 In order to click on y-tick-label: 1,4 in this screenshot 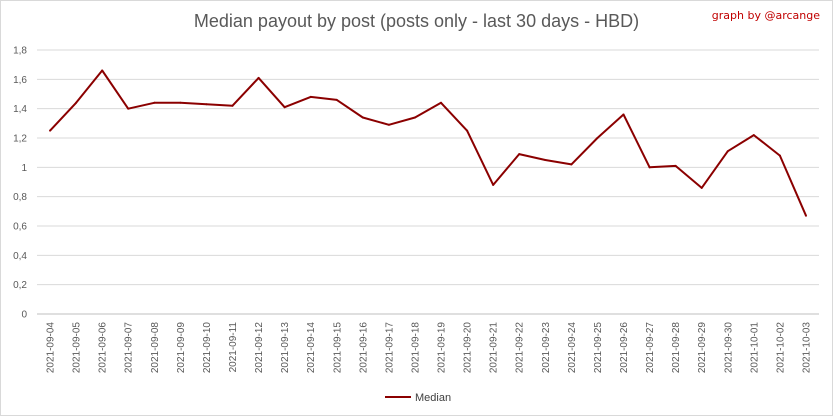, I will do `click(20, 109)`.